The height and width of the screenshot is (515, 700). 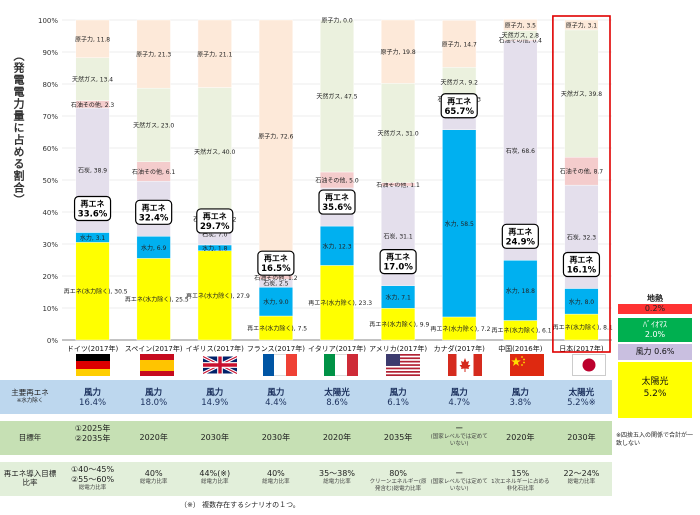 I want to click on segment-label-coal: 石炭, 32.3, so click(x=581, y=237).